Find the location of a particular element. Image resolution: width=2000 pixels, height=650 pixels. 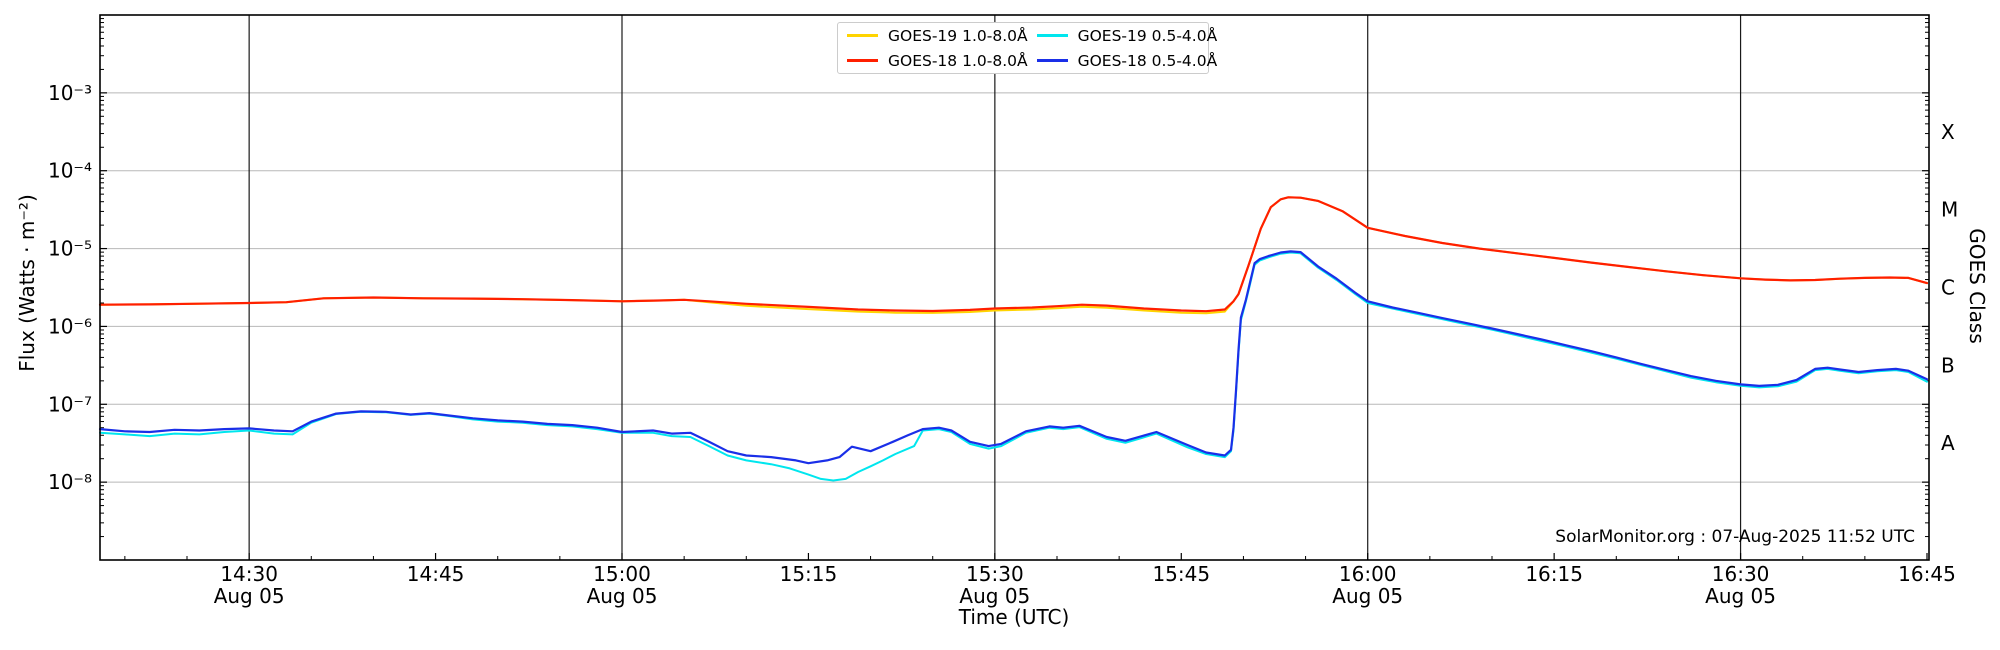

legend-item: GOES-19 0.5-4.0Å is located at coordinates (1123, 36).